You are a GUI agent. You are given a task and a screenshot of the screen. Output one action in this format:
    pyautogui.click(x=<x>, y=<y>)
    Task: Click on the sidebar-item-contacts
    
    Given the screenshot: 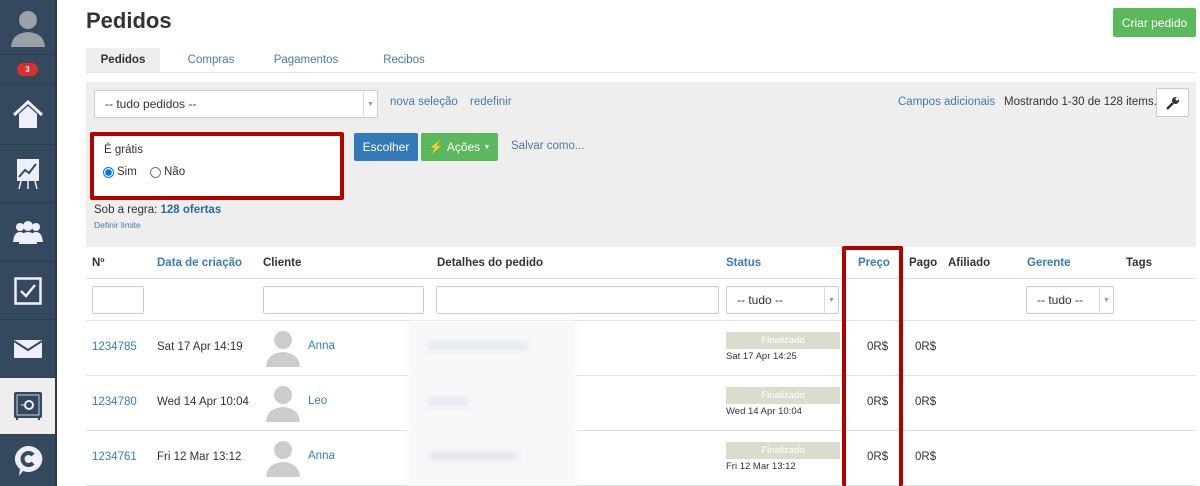 What is the action you would take?
    pyautogui.click(x=27, y=232)
    